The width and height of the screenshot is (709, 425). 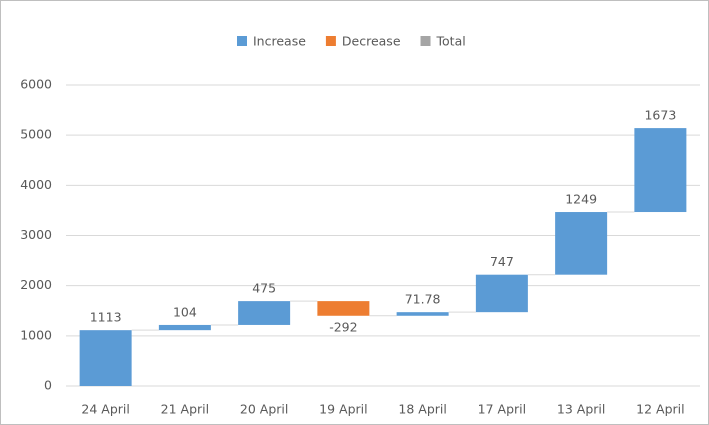 I want to click on y-tick-label: 6000, so click(x=36, y=84).